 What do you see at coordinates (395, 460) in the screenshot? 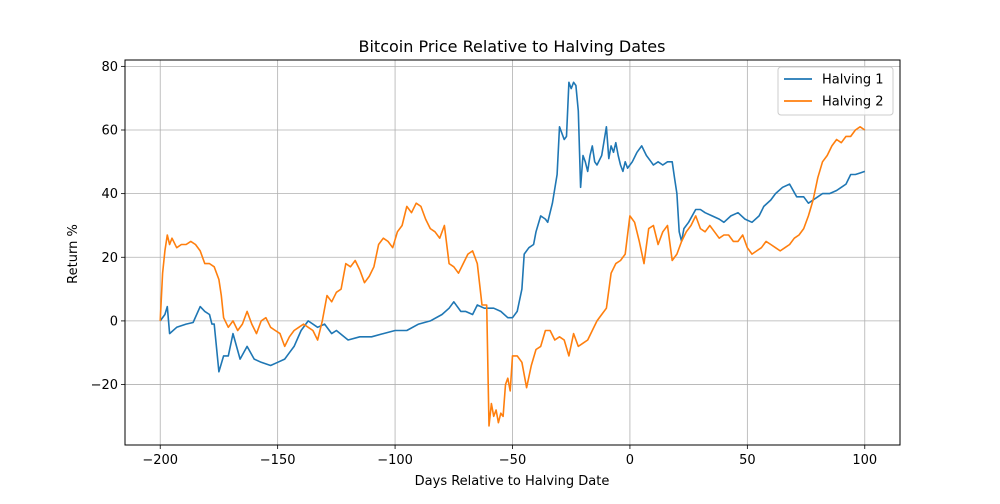
I see `x-tick-label: −100` at bounding box center [395, 460].